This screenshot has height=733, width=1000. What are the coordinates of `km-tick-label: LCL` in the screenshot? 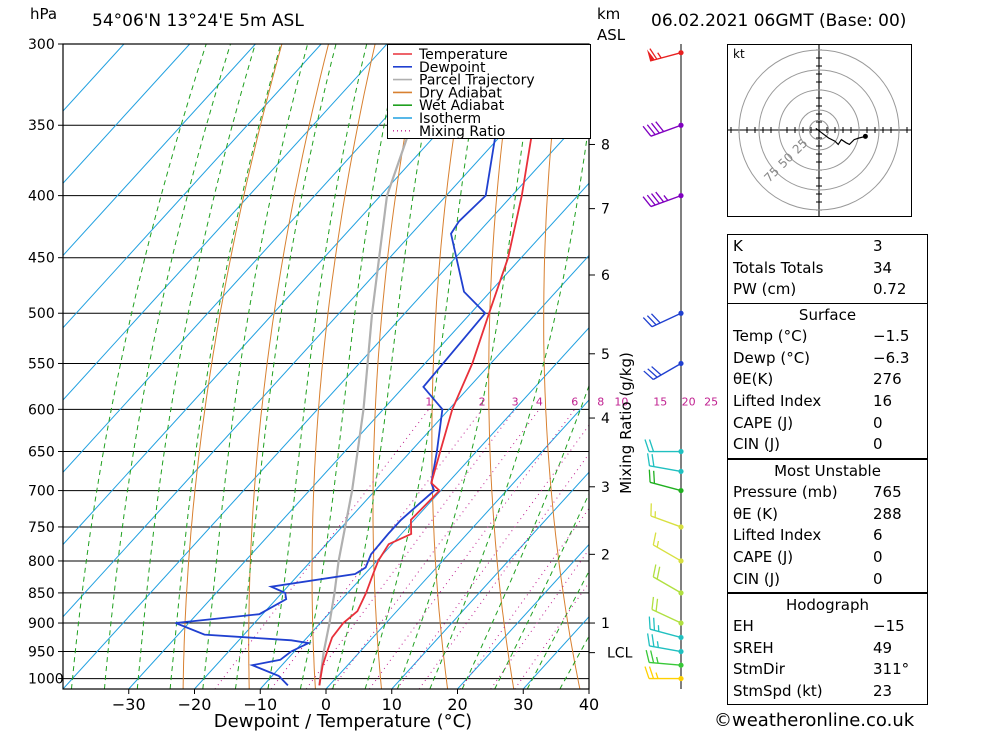 It's located at (620, 654).